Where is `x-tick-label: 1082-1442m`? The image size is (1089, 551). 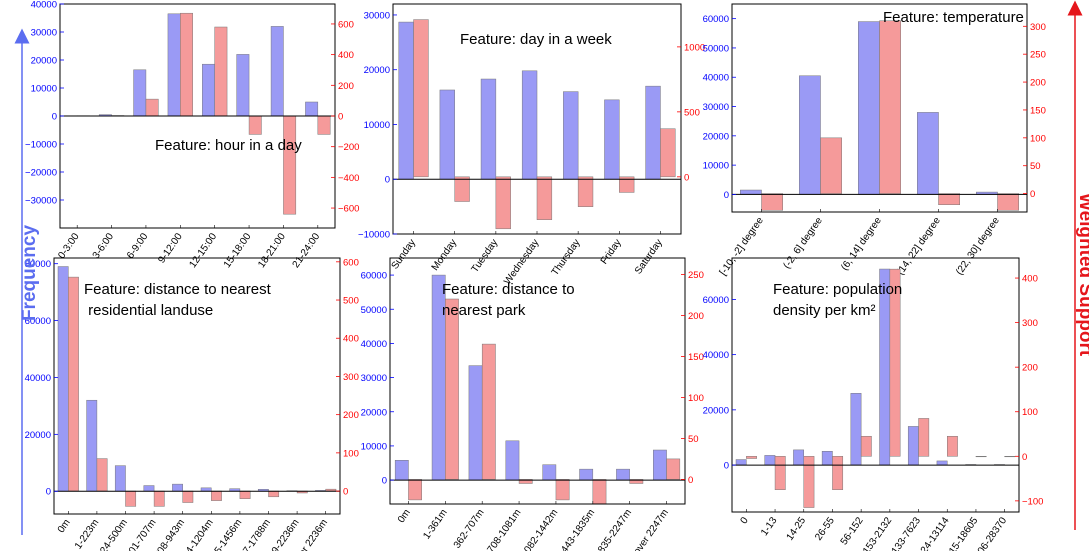
x-tick-label: 1082-1442m is located at coordinates (539, 529).